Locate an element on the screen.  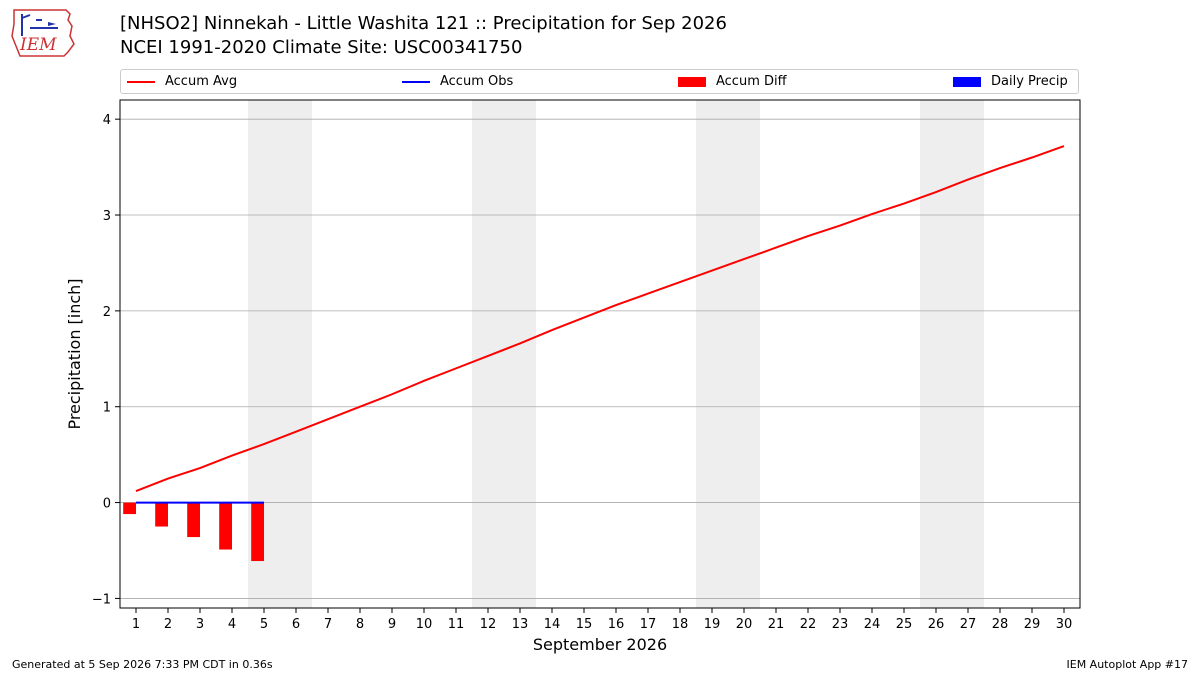
x-tick-label: 29 is located at coordinates (1032, 624).